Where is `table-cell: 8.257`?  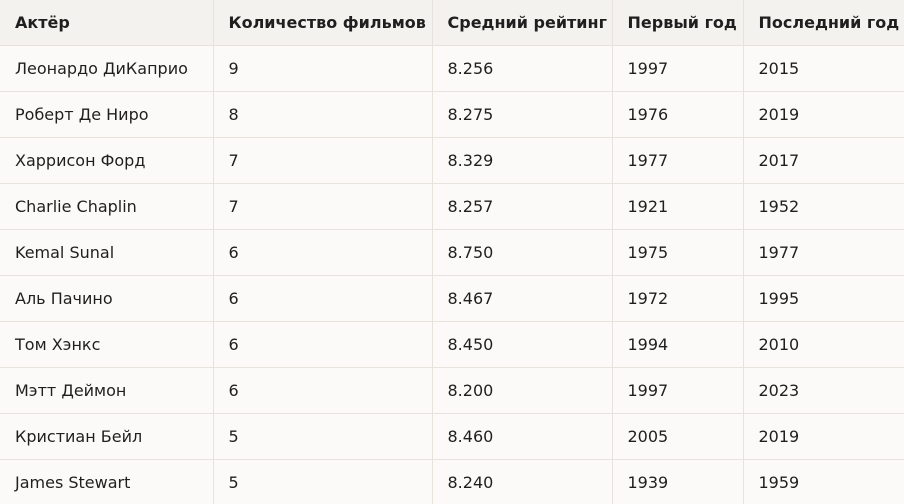
table-cell: 8.257 is located at coordinates (522, 206).